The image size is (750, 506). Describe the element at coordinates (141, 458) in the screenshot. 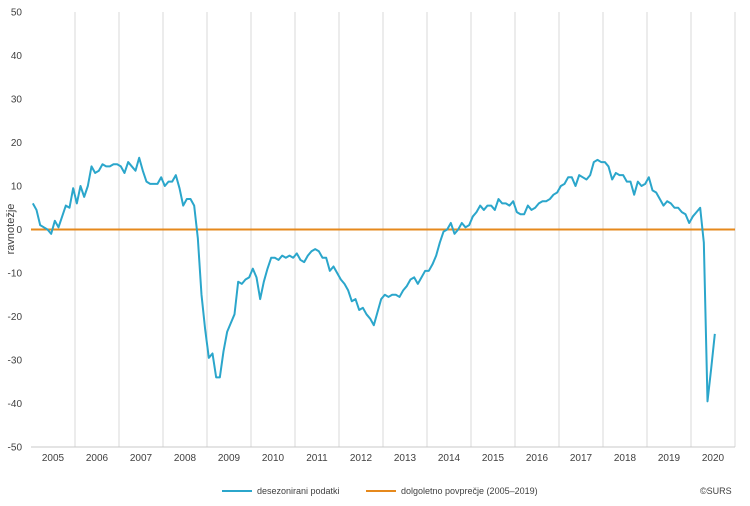

I see `x-tick-label: 2007` at that location.